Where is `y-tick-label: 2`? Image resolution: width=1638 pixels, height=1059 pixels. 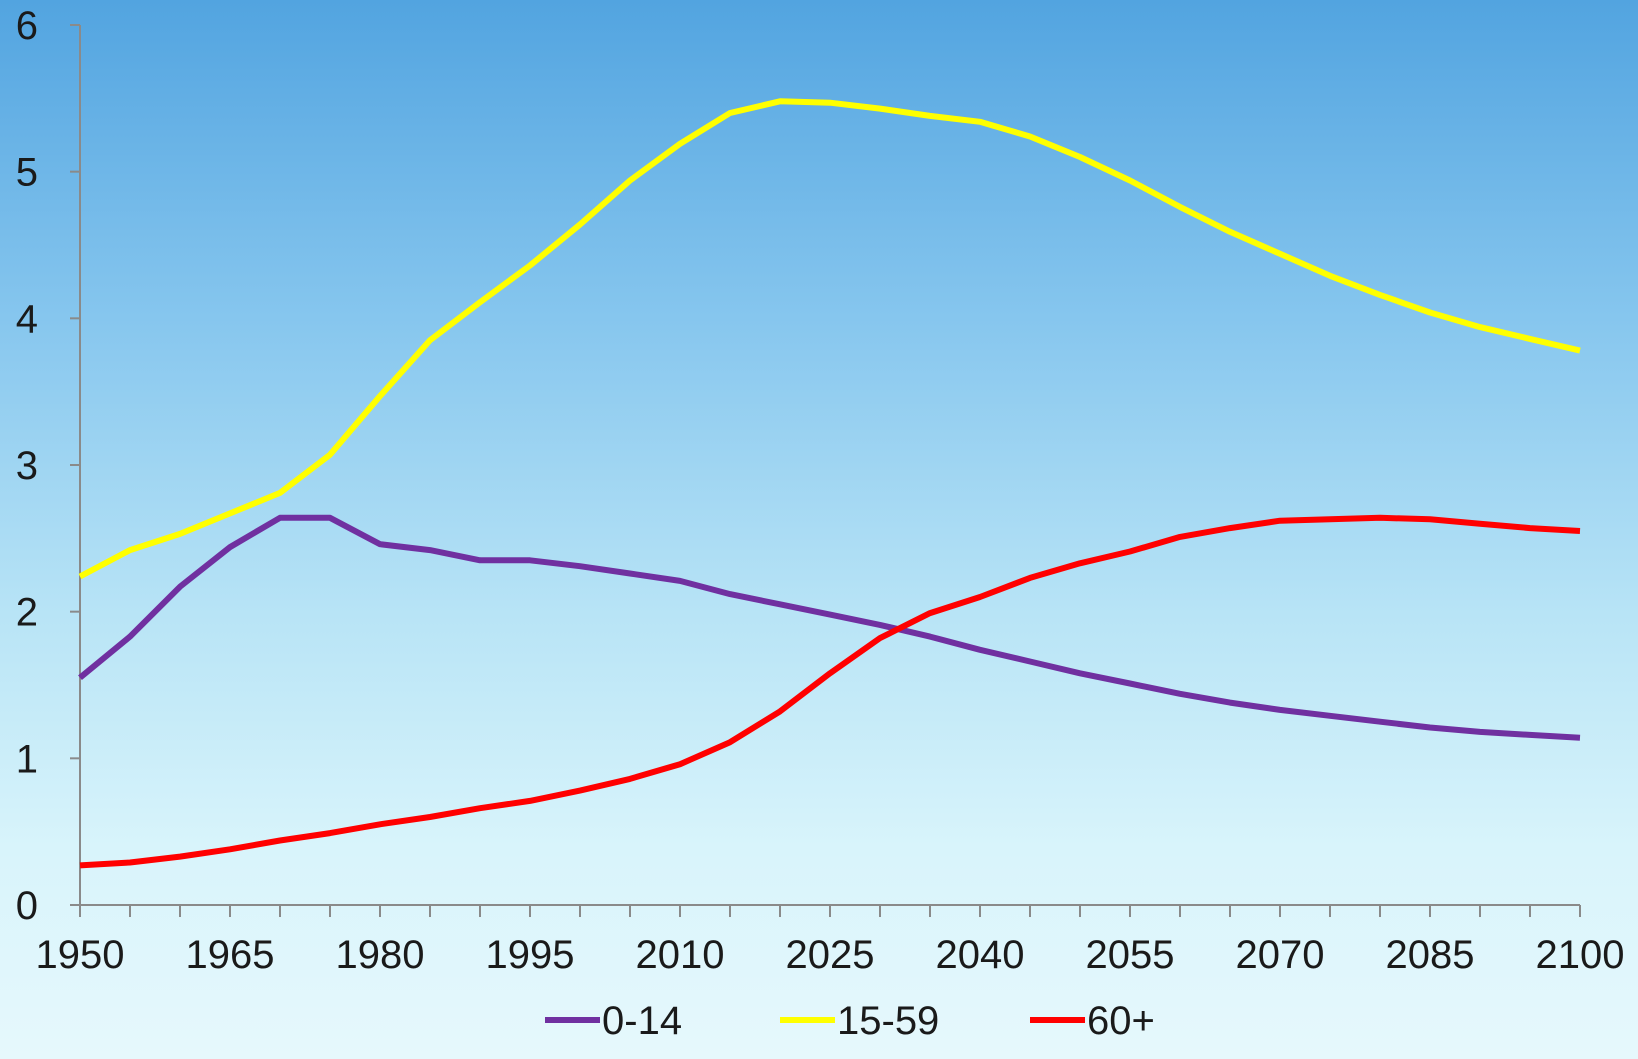 y-tick-label: 2 is located at coordinates (27, 613).